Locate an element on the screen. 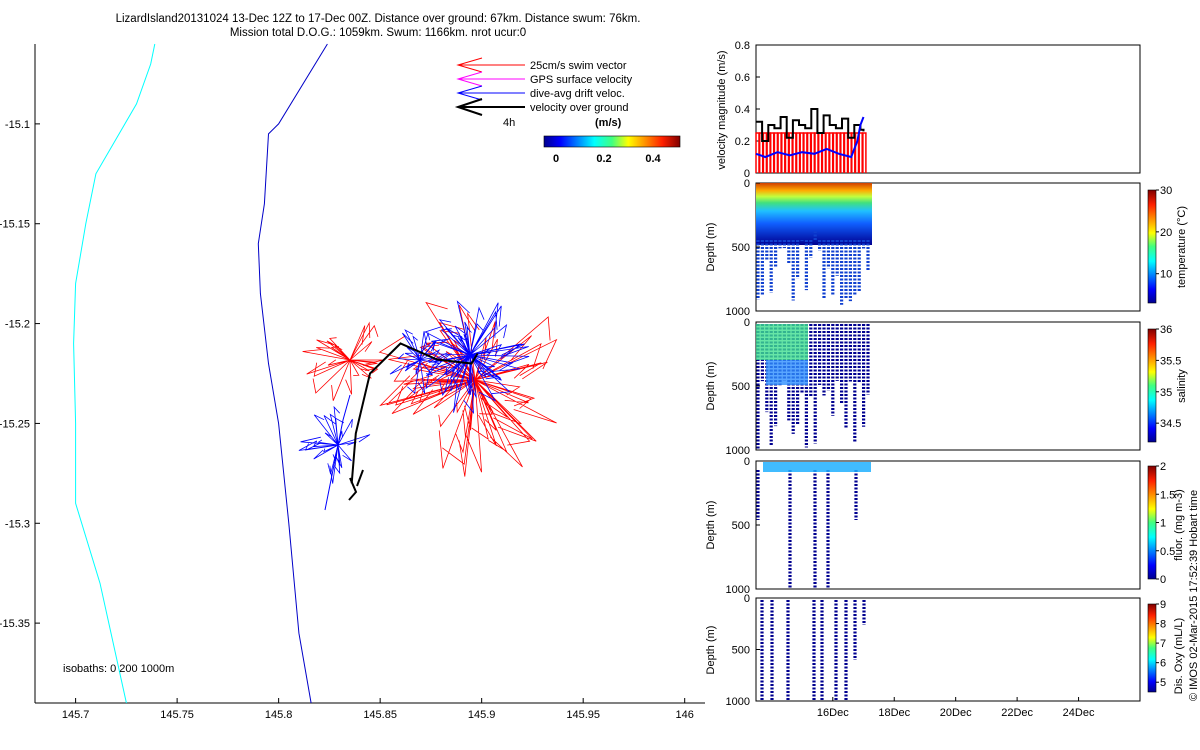 The width and height of the screenshot is (1200, 750). temperature-cblabel: temperature (°C) is located at coordinates (1182, 247).